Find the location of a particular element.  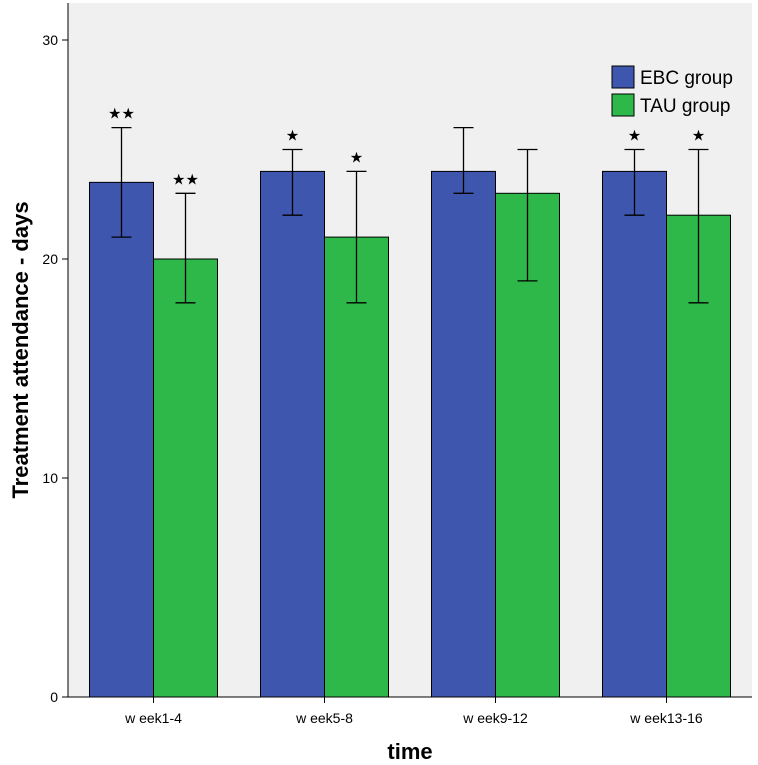

legend-label: EBC group is located at coordinates (686, 78).